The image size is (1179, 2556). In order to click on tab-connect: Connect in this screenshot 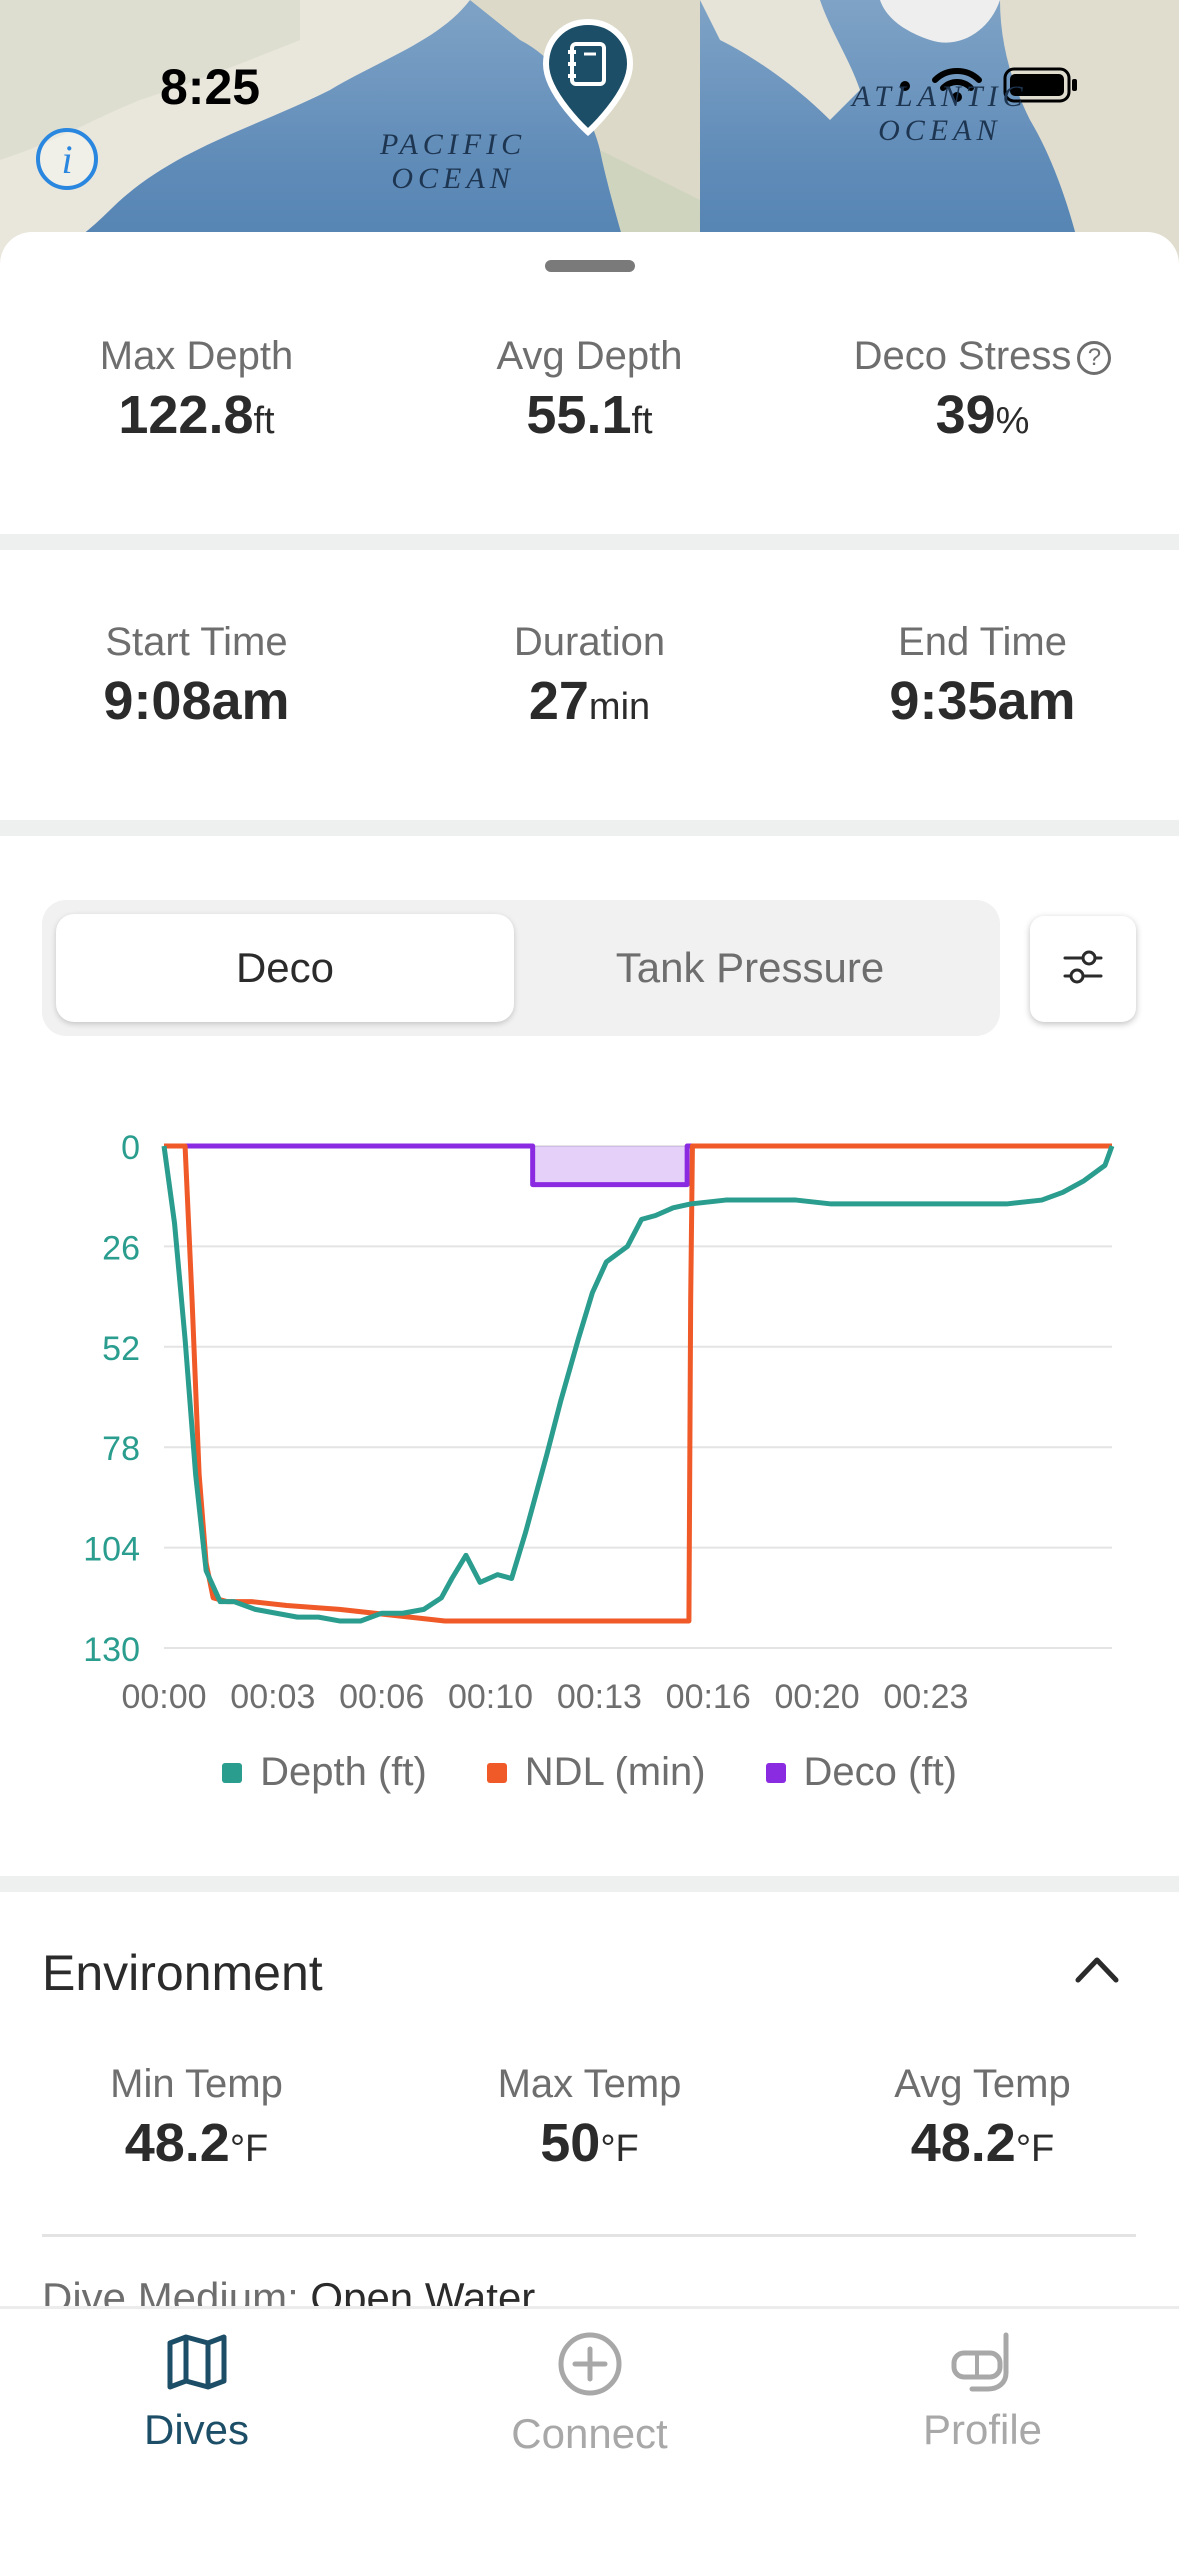, I will do `click(589, 2432)`.